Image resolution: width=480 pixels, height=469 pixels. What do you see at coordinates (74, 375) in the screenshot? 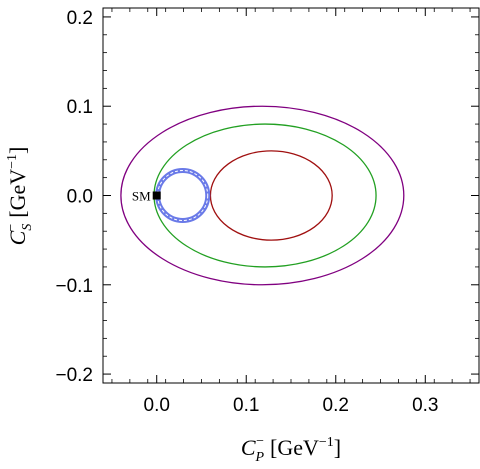
I see `y-tick-label: −0.2` at bounding box center [74, 375].